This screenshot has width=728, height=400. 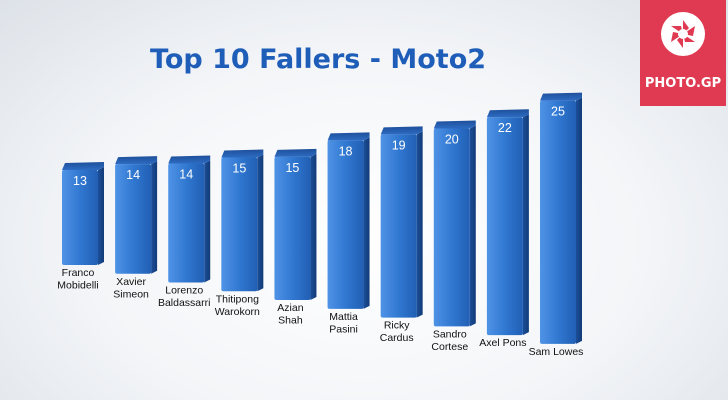 I want to click on bar-4: 15, so click(x=242, y=220).